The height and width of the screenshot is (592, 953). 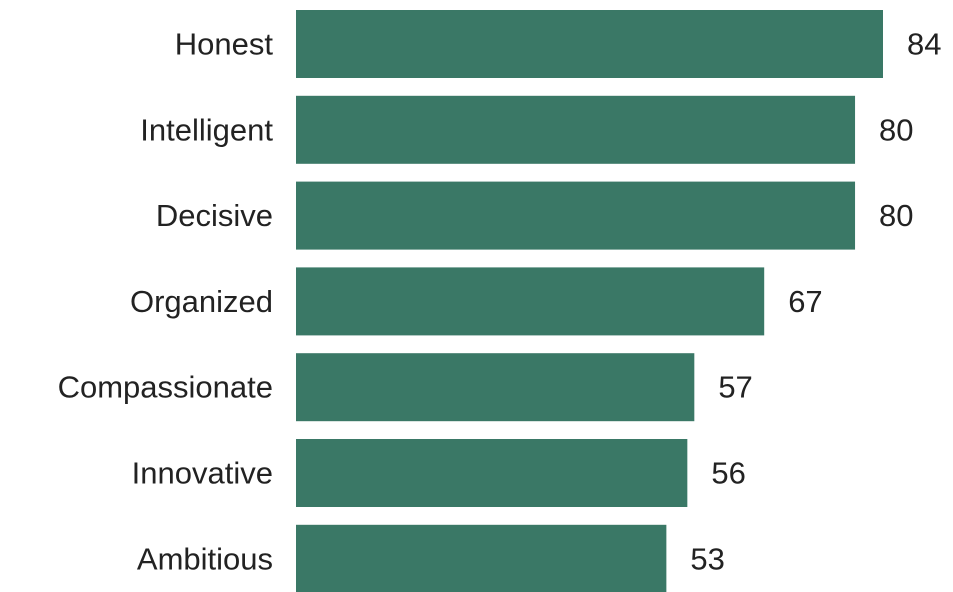 I want to click on bar-intelligent, so click(x=576, y=129).